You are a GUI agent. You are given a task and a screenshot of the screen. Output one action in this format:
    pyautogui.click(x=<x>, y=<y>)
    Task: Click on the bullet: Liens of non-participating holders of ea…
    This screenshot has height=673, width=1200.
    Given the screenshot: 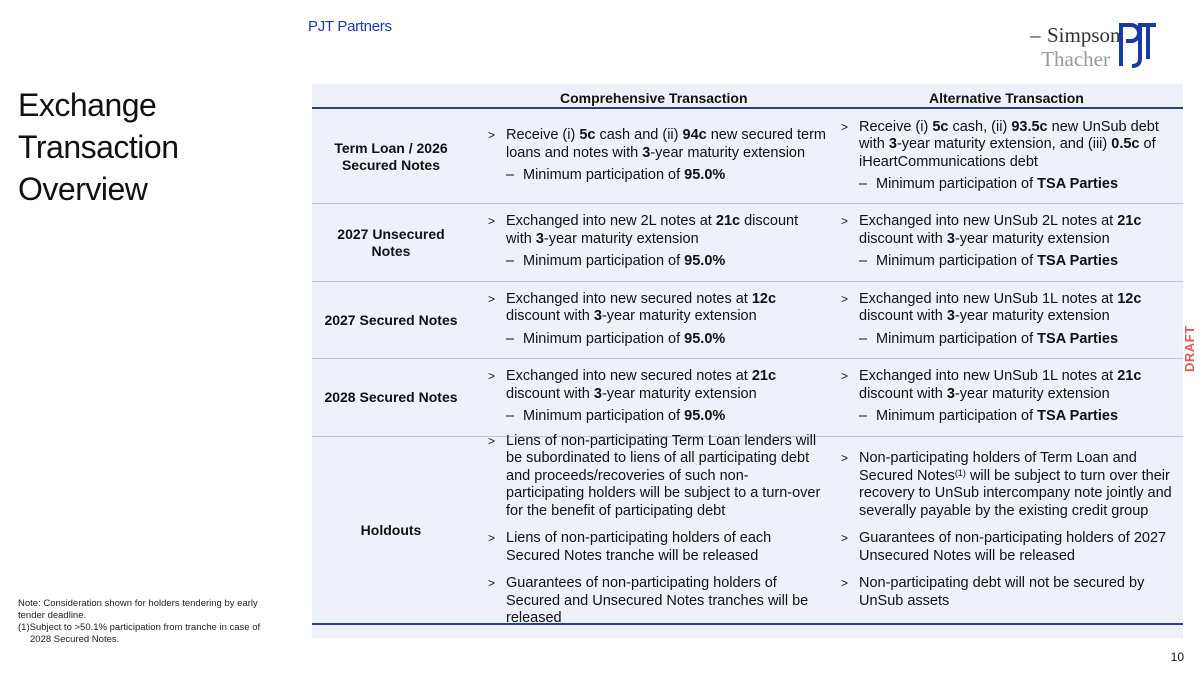 What is the action you would take?
    pyautogui.click(x=656, y=547)
    